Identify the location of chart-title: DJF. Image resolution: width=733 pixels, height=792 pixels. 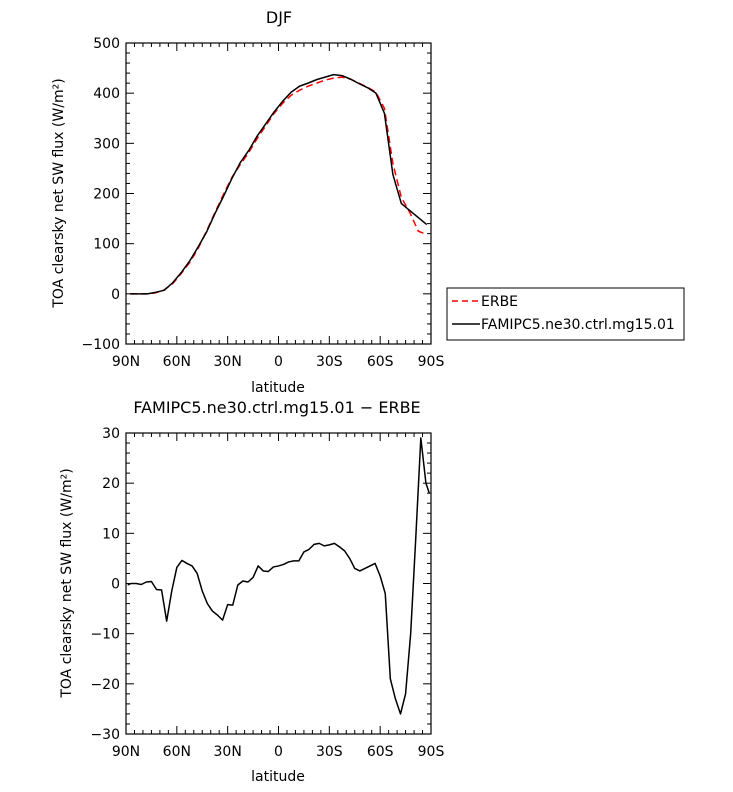
(279, 17).